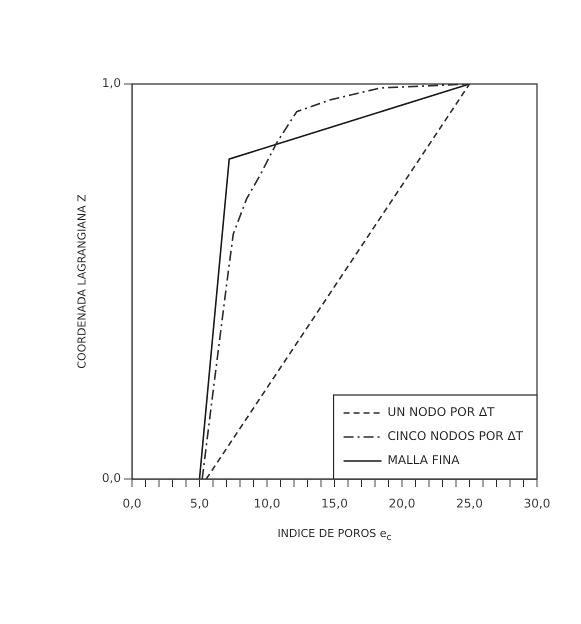 The image size is (581, 624). What do you see at coordinates (267, 503) in the screenshot?
I see `x-tick-label: 10,0` at bounding box center [267, 503].